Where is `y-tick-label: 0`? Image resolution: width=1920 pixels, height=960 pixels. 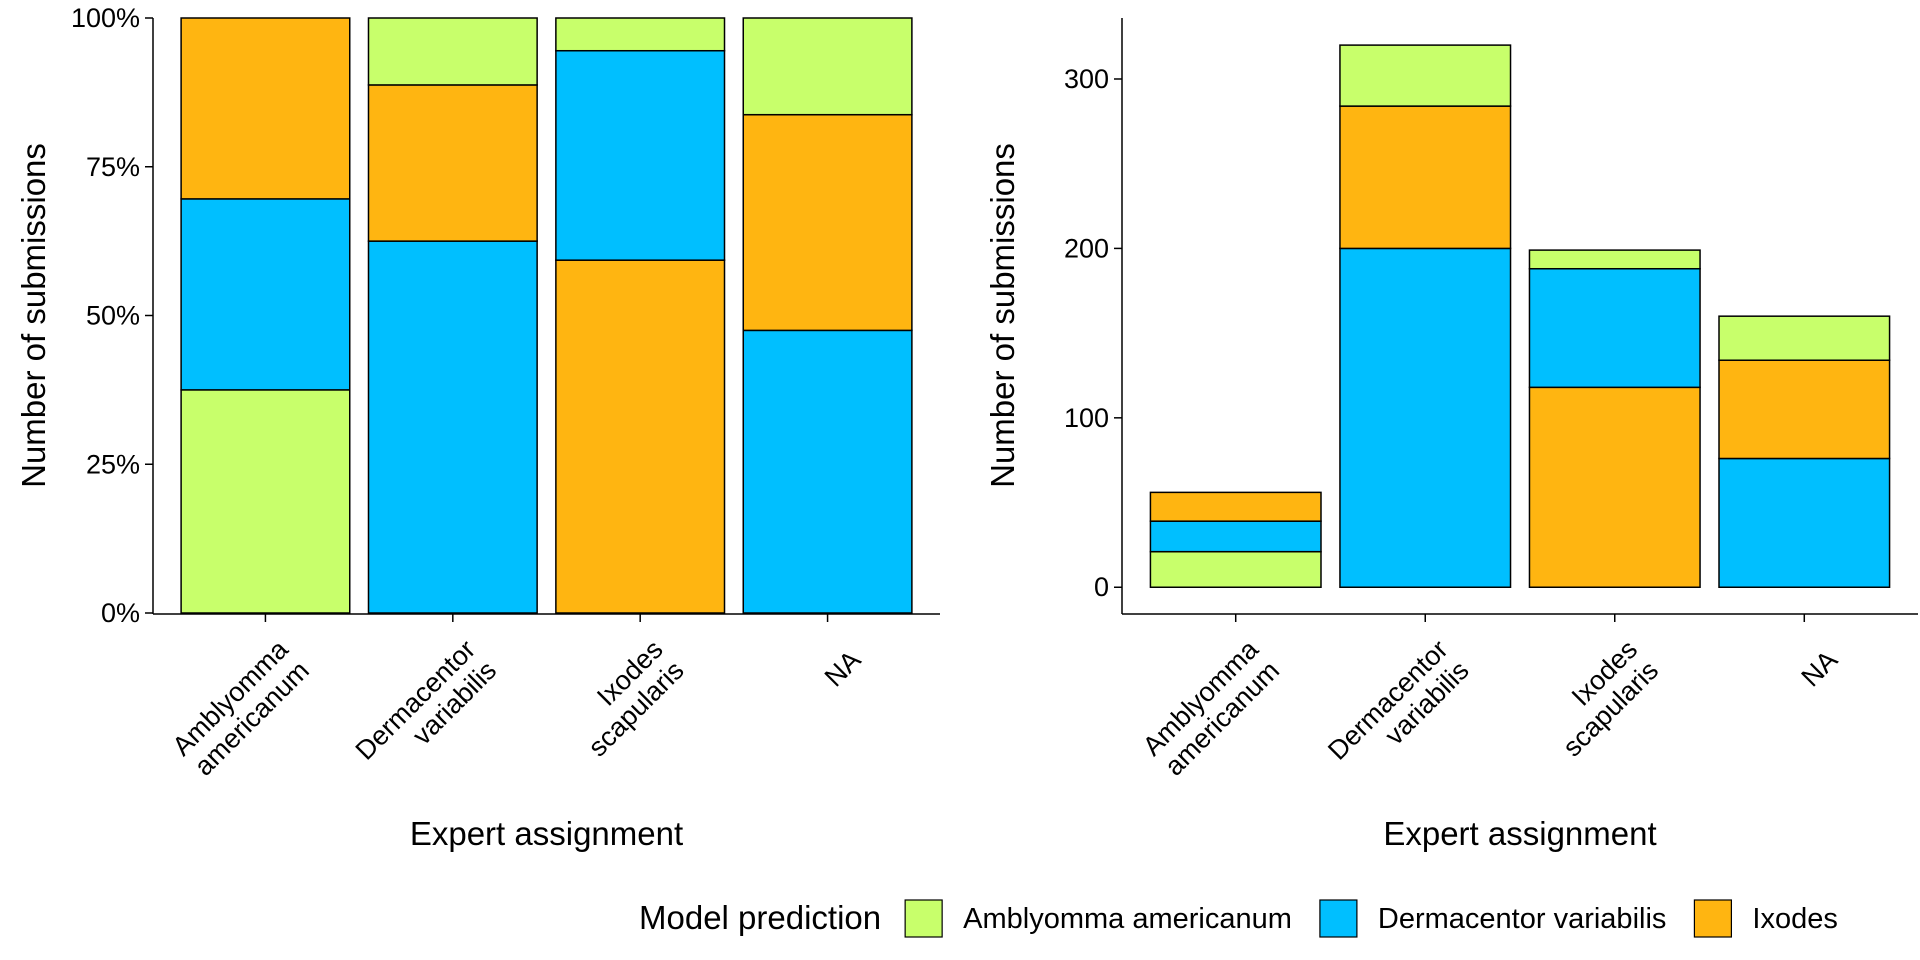
y-tick-label: 0 is located at coordinates (1101, 587).